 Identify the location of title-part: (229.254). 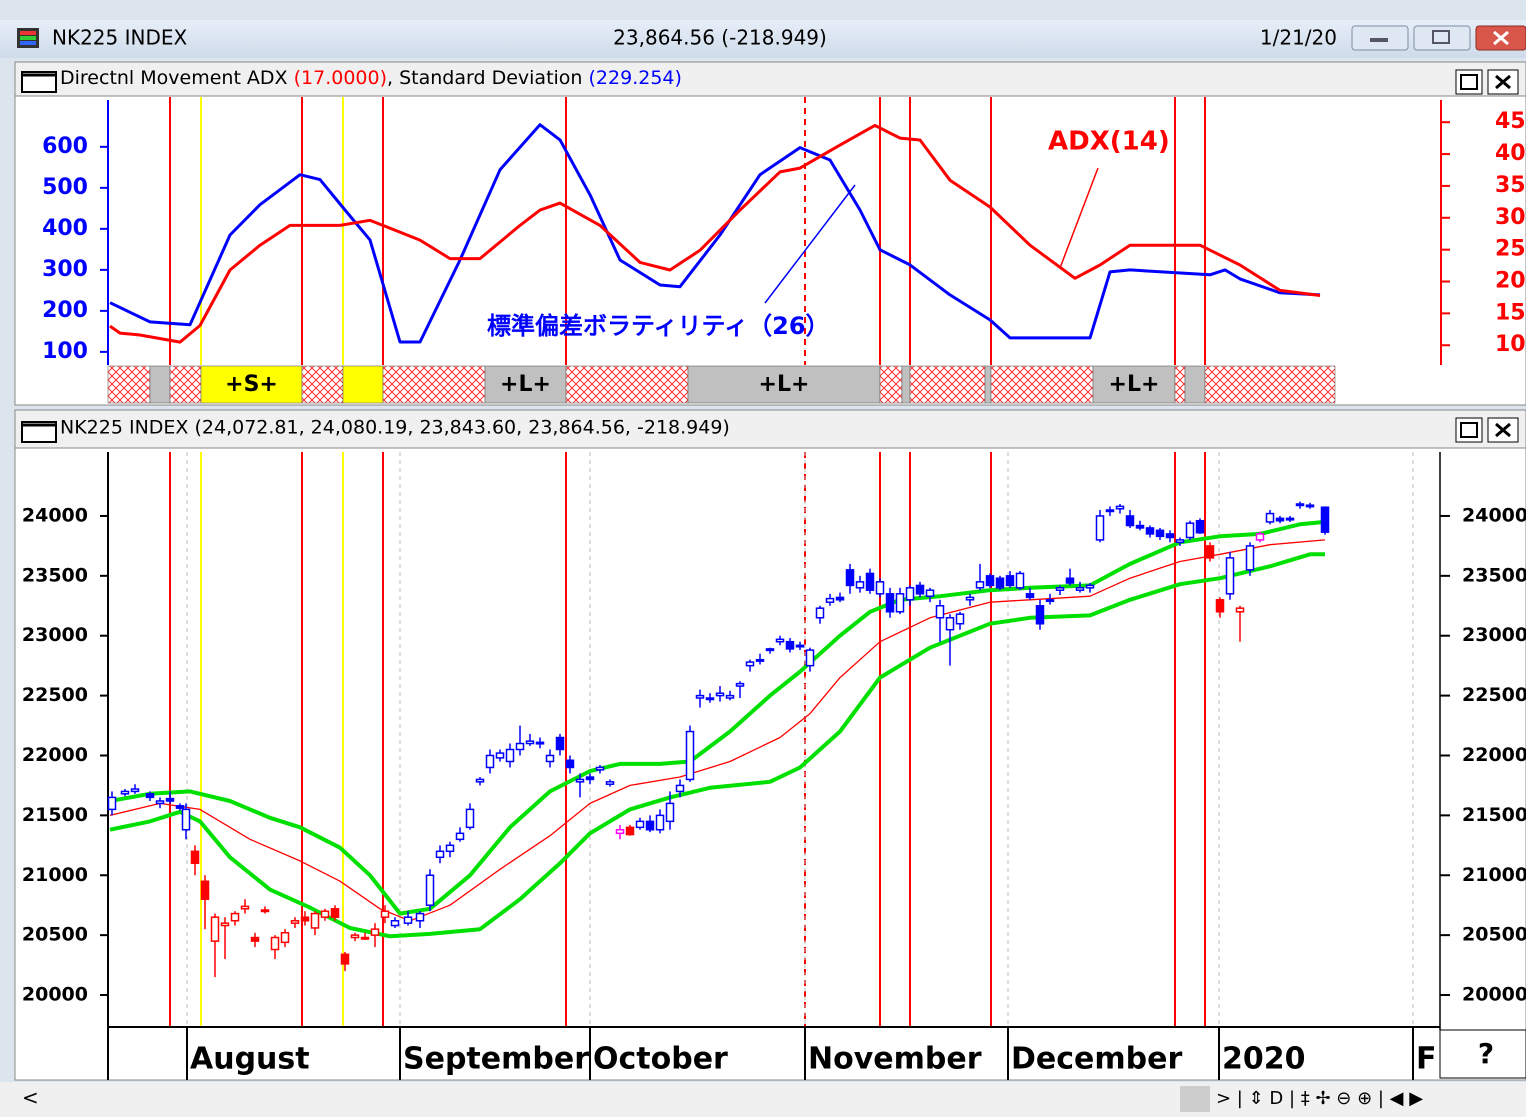
(635, 78).